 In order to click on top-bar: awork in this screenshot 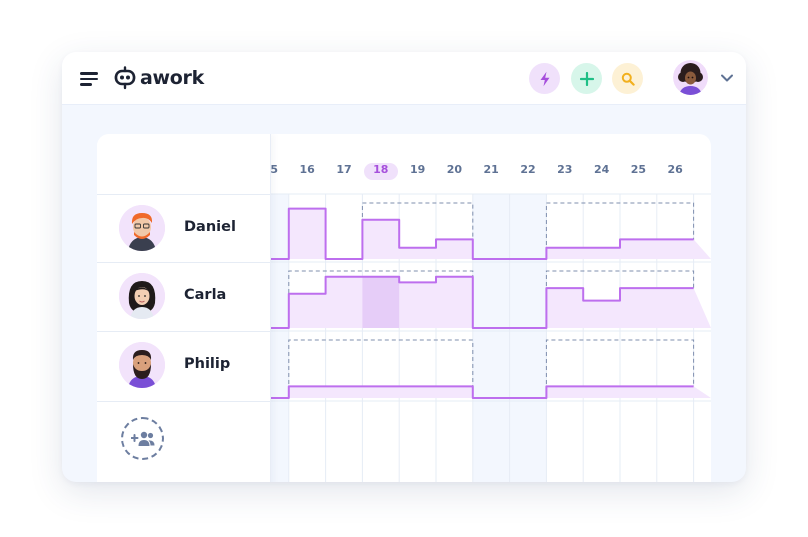, I will do `click(404, 78)`.